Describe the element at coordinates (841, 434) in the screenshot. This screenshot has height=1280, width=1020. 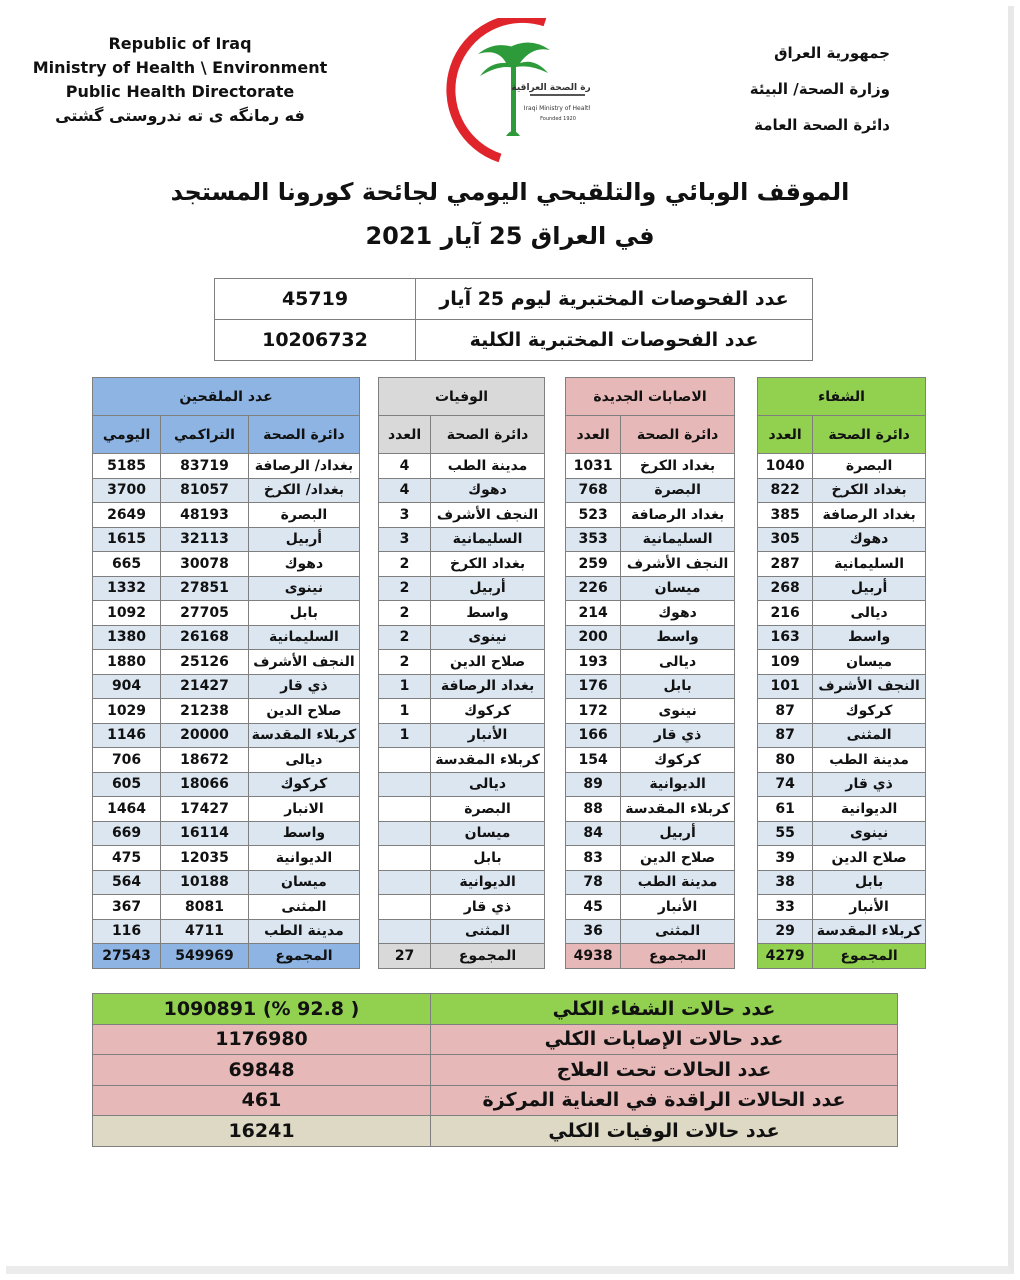
I see `recovery-column-header-row: العدد دائرة الصحة` at that location.